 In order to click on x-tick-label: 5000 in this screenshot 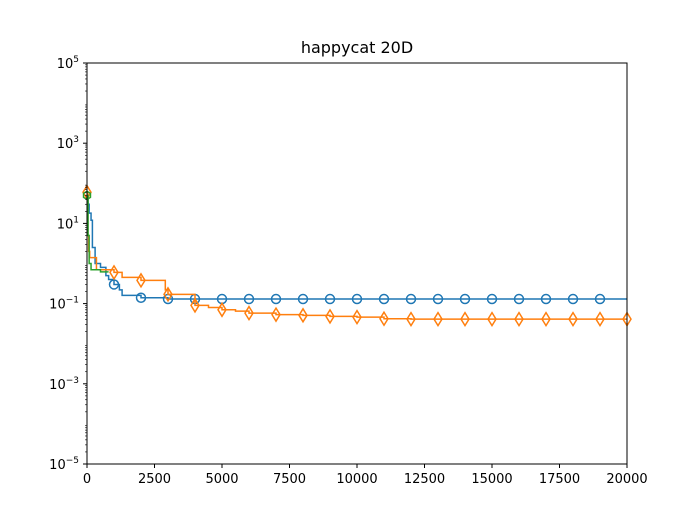, I will do `click(221, 479)`.